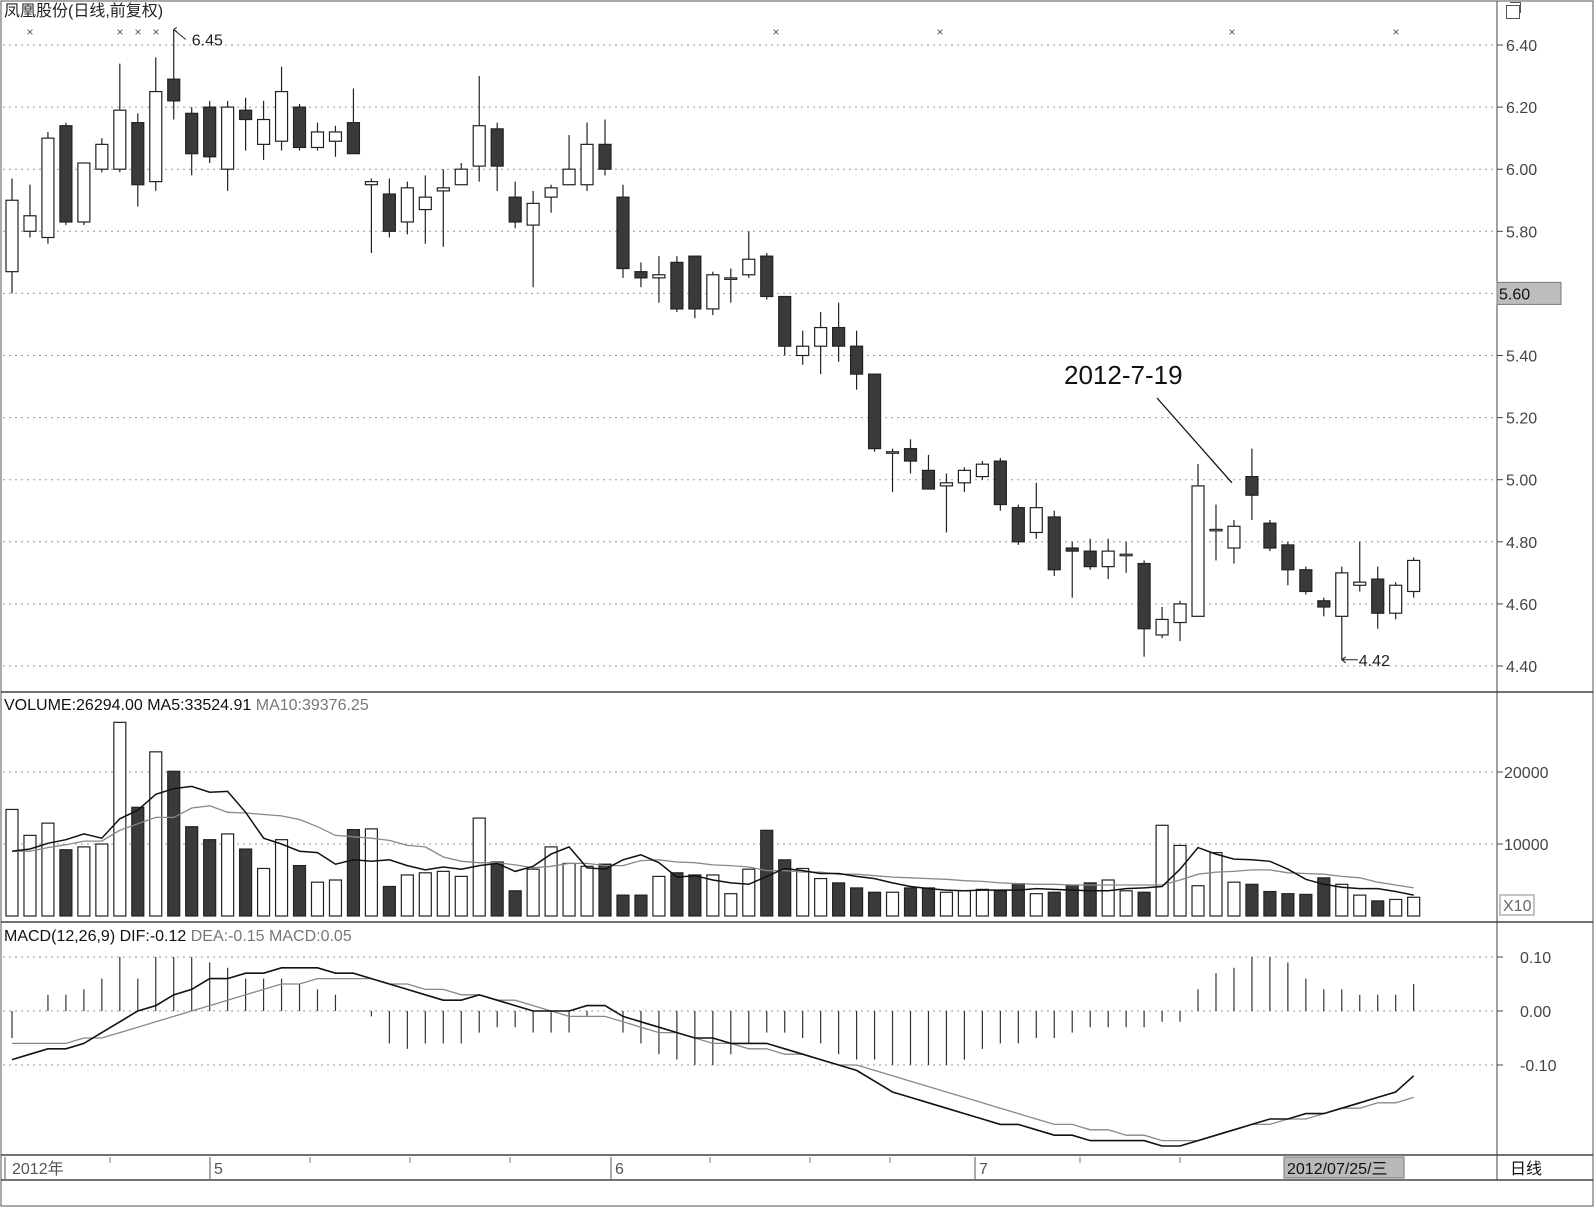 The width and height of the screenshot is (1594, 1207). What do you see at coordinates (1521, 46) in the screenshot?
I see `price-tick-label: 6.40` at bounding box center [1521, 46].